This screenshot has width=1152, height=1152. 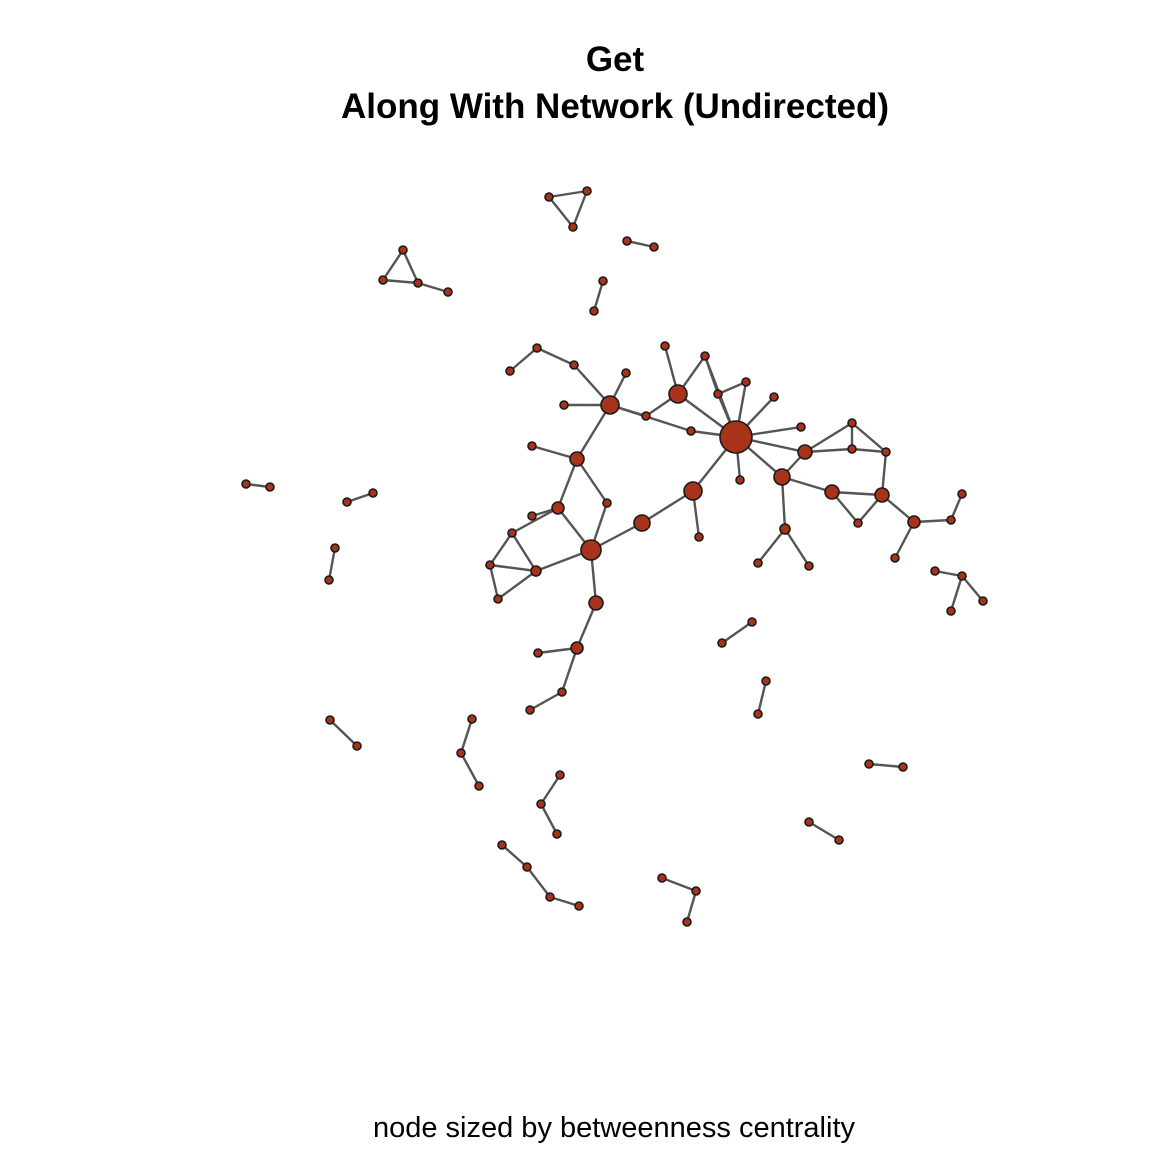 I want to click on figure-title: Get Along With Network (Undirected), so click(x=576, y=83).